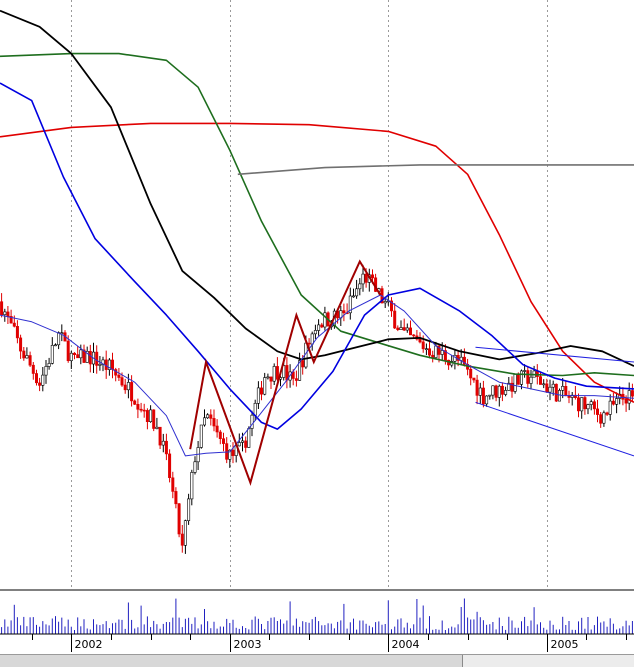 The image size is (634, 667). I want to click on scrollbar-thumb, so click(548, 661).